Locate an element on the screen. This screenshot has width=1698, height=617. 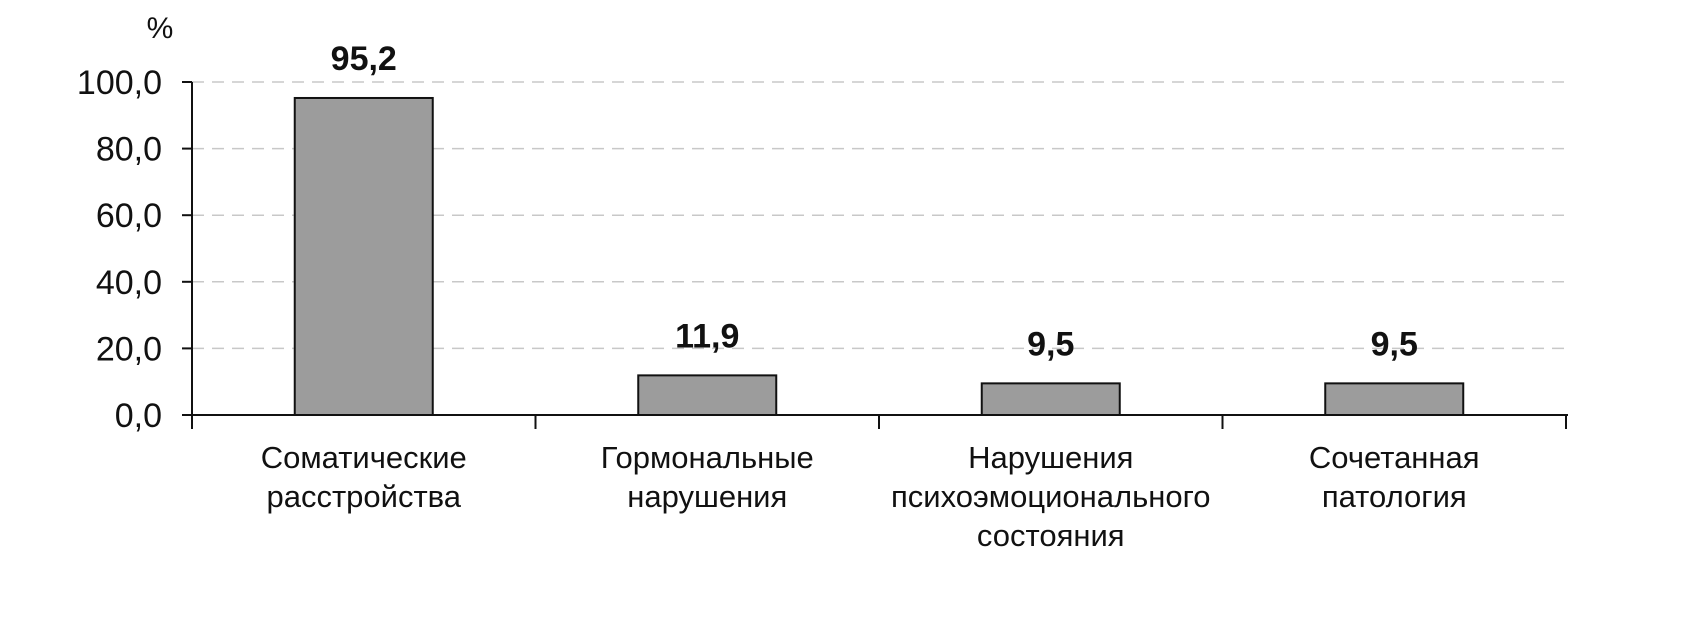
category-label-line: Сочетанная is located at coordinates (1394, 457).